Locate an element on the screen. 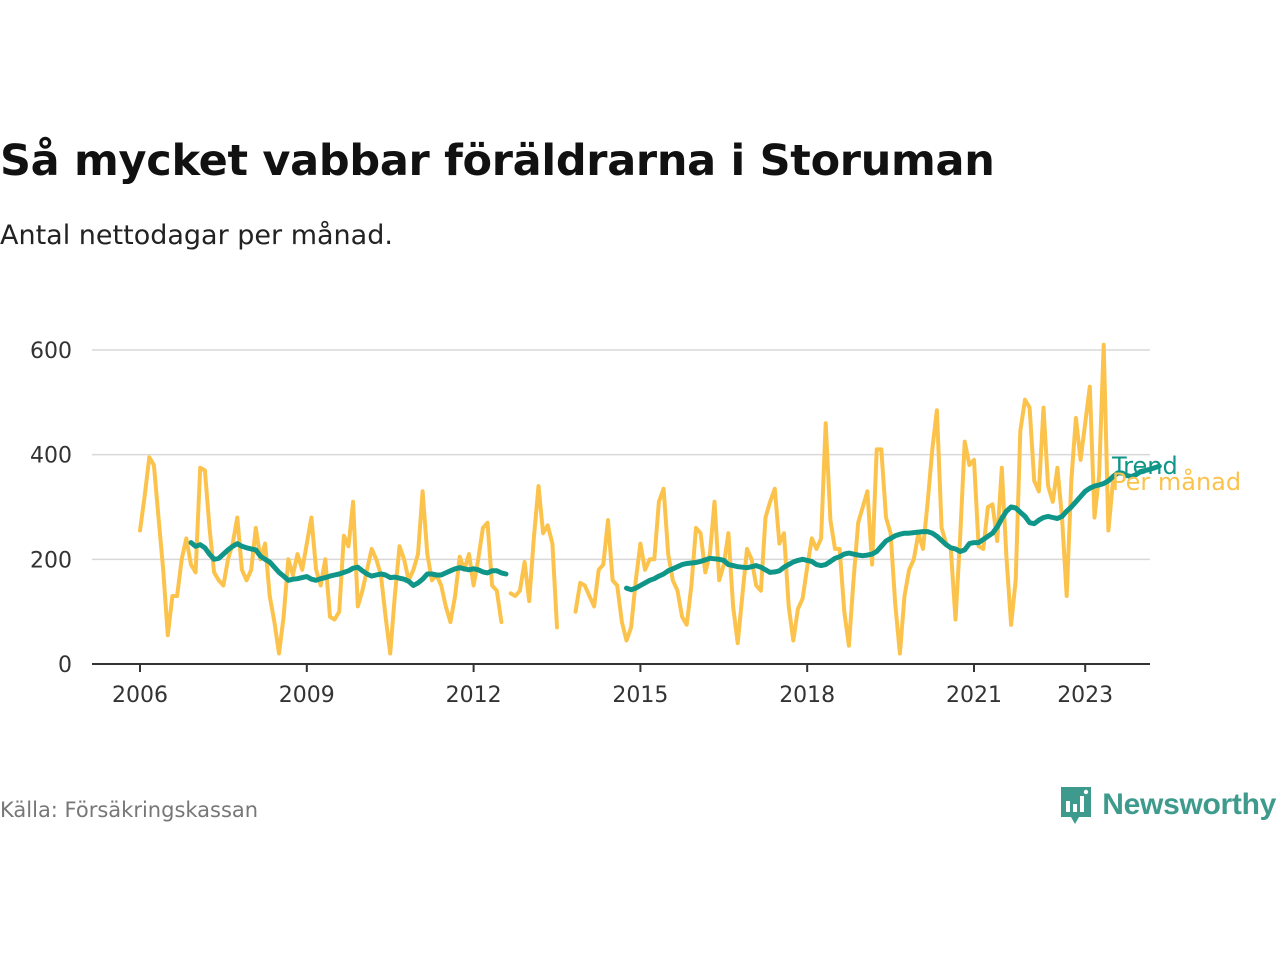 The width and height of the screenshot is (1280, 960). page-title: Så mycket vabbar föräldrarna i Storuman is located at coordinates (497, 161).